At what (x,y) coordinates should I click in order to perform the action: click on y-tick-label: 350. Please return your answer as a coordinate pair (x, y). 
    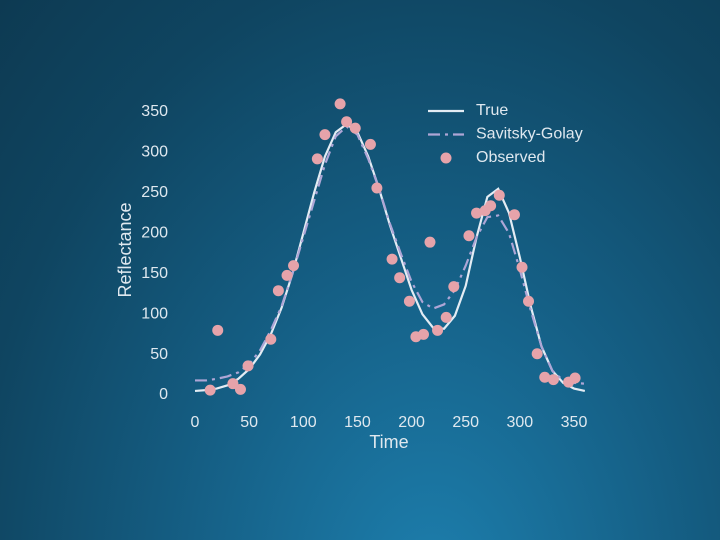
    Looking at the image, I should click on (154, 111).